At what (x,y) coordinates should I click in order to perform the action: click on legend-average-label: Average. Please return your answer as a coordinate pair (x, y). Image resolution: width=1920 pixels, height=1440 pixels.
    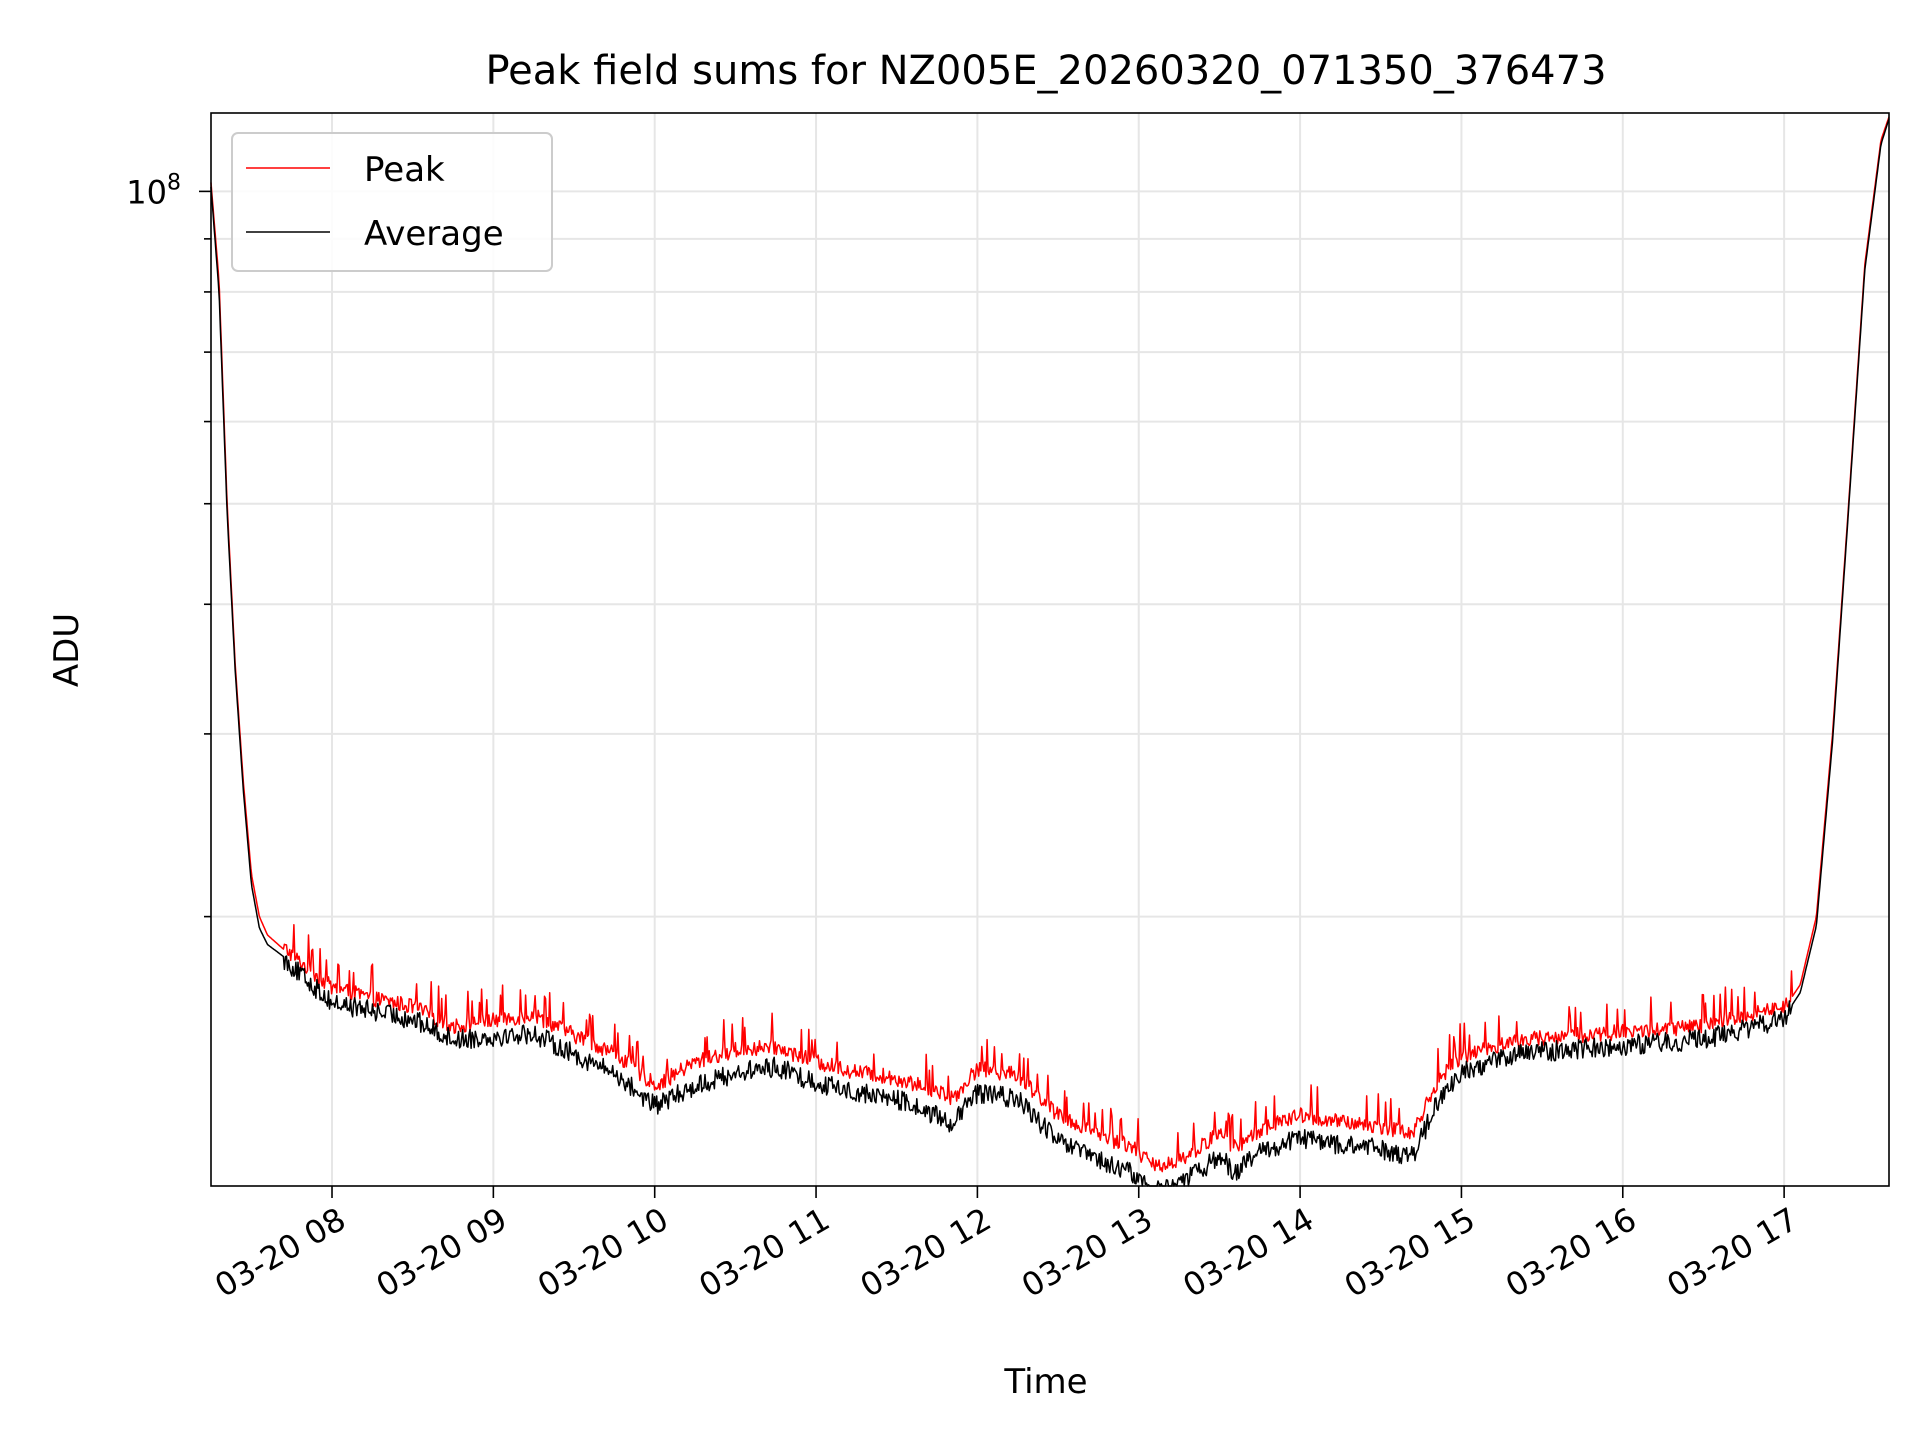
    Looking at the image, I should click on (434, 234).